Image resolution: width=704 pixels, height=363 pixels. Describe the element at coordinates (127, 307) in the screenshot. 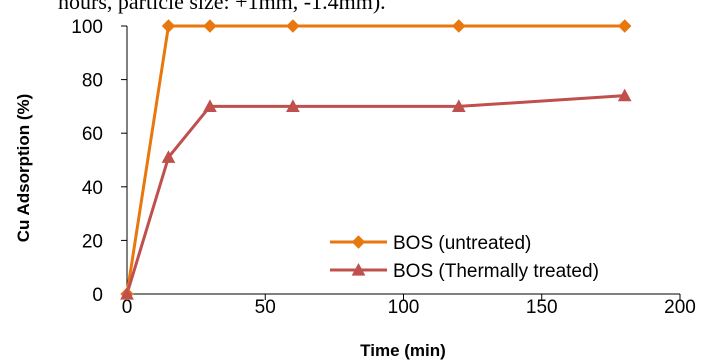

I see `x-tick-label: 0` at that location.